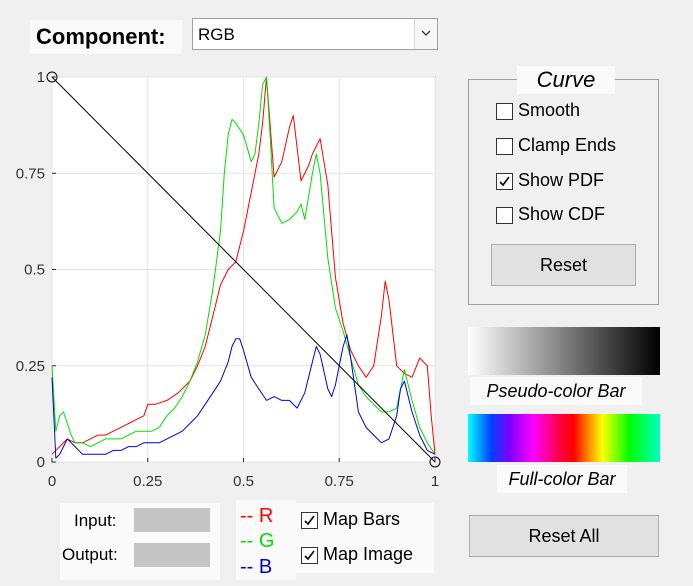 Image resolution: width=693 pixels, height=586 pixels. Describe the element at coordinates (52, 77) in the screenshot. I see `curve-control-point-start` at that location.